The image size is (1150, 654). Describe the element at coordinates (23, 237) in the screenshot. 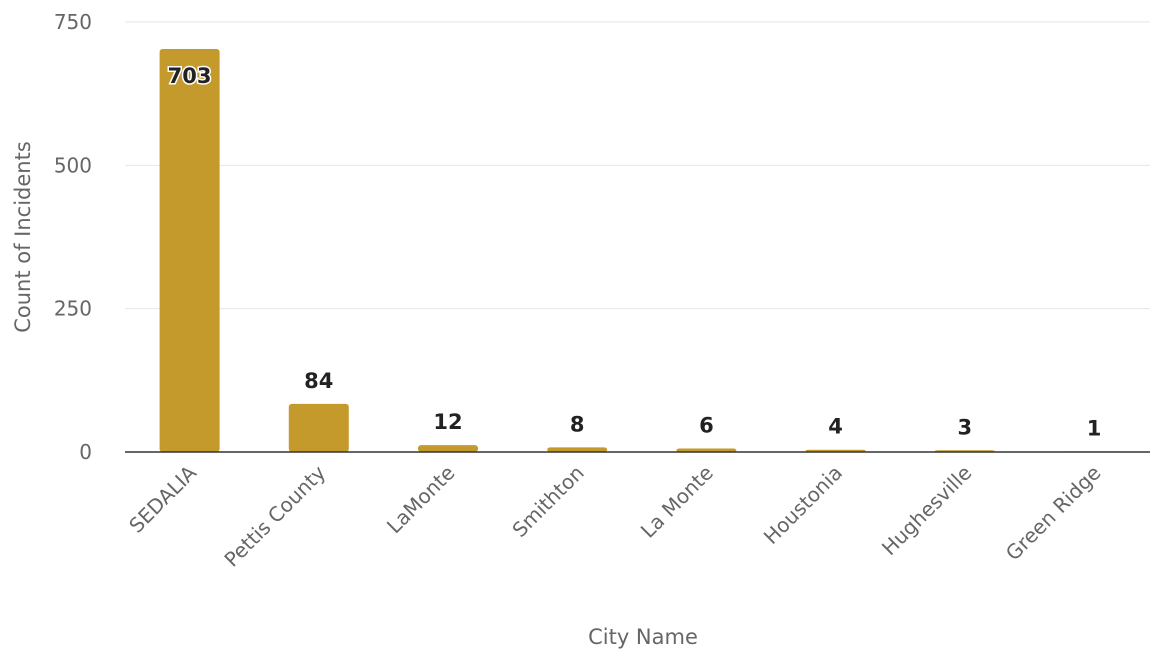

I see `y-axis-title: Count of Incidents` at that location.